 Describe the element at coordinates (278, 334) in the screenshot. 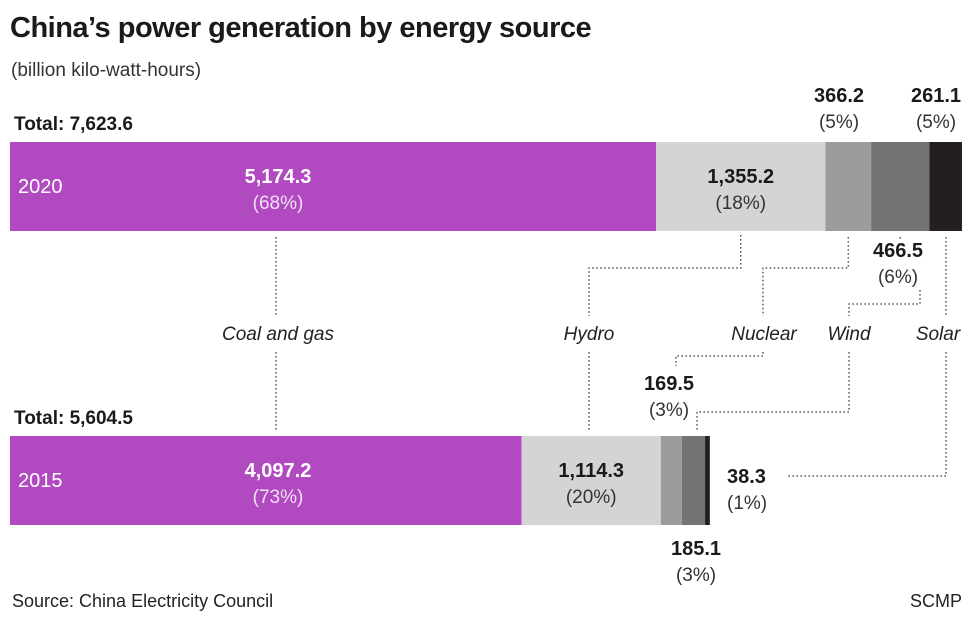

I see `category-label-coal-and-gas: Coal and gas` at that location.